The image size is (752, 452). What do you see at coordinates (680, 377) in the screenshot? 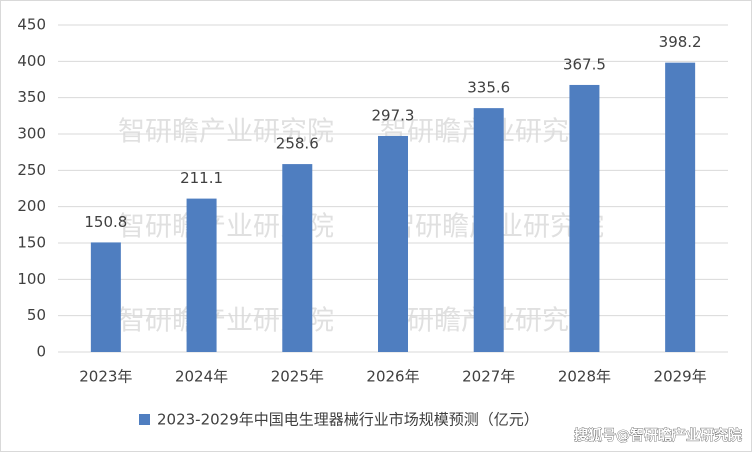
I see `x-tick-label: 2029年` at bounding box center [680, 377].